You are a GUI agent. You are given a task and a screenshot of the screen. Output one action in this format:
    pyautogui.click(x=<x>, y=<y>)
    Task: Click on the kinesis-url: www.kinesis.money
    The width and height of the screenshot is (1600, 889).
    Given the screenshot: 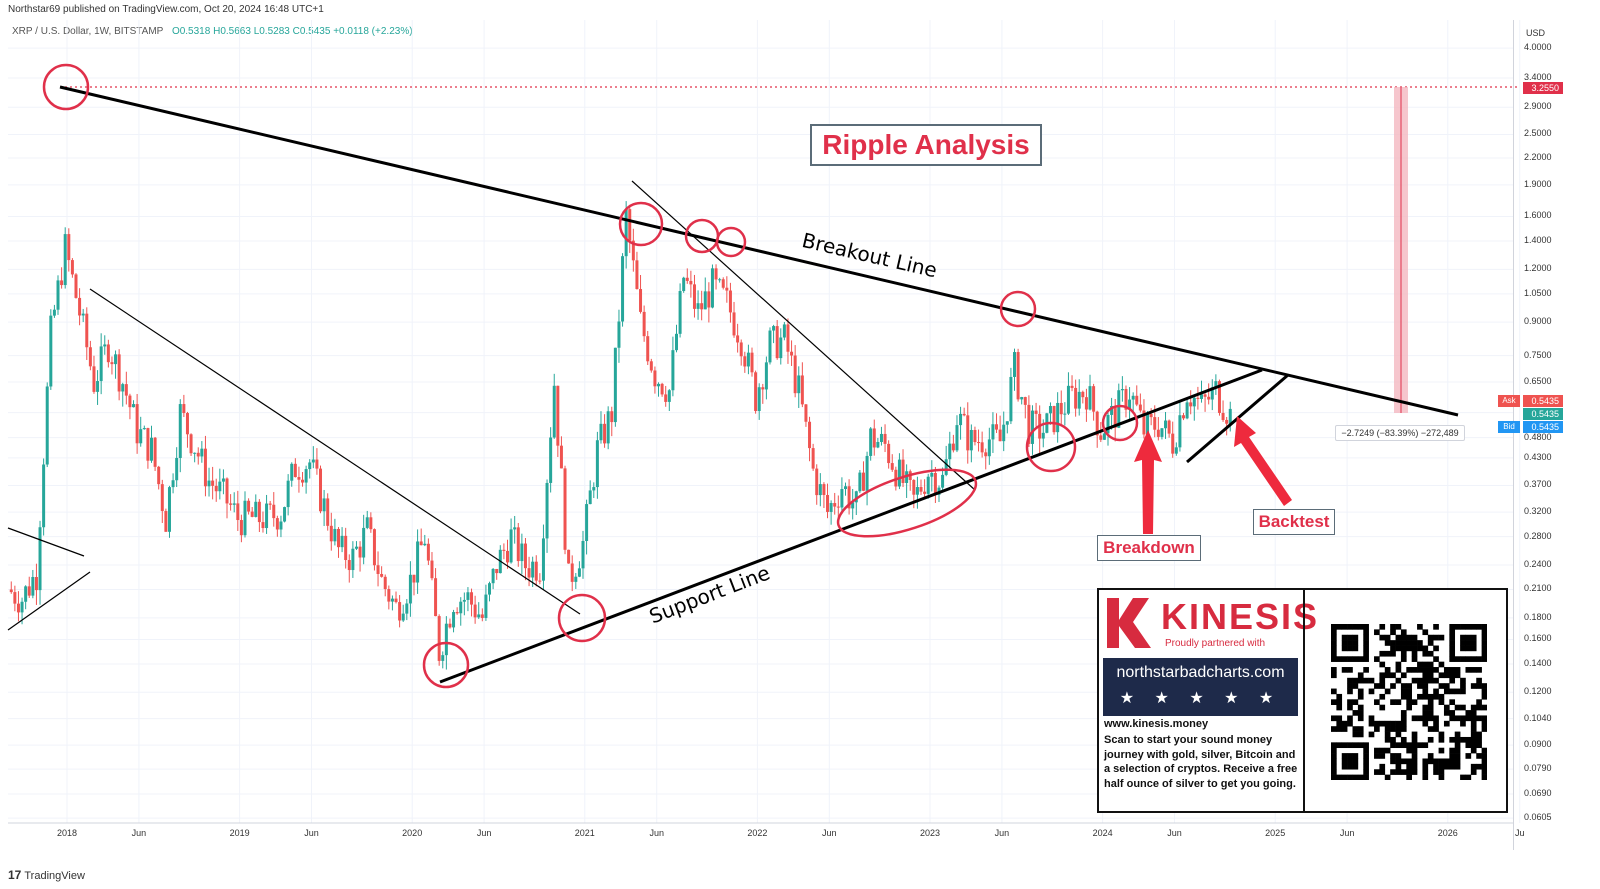 What is the action you would take?
    pyautogui.click(x=1156, y=724)
    